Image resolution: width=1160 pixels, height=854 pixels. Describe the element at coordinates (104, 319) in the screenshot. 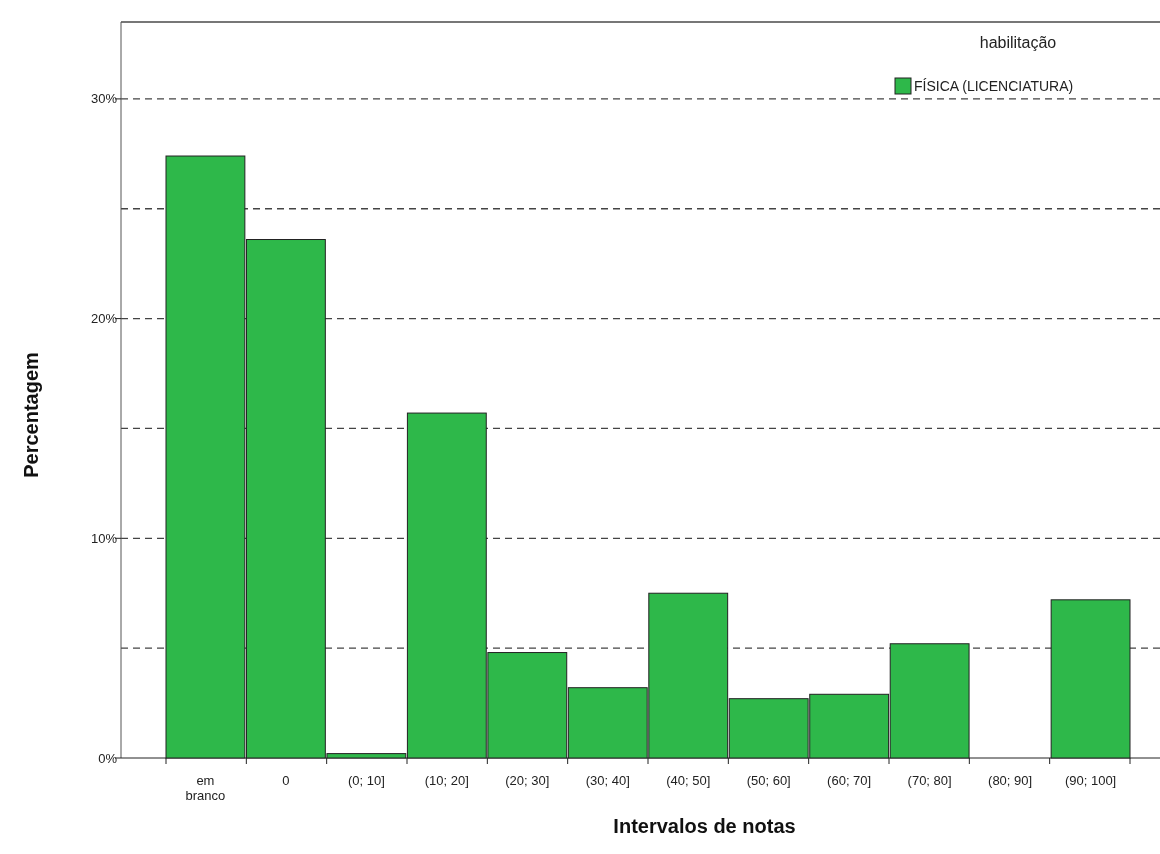

I see `y-tick-label: 20%` at that location.